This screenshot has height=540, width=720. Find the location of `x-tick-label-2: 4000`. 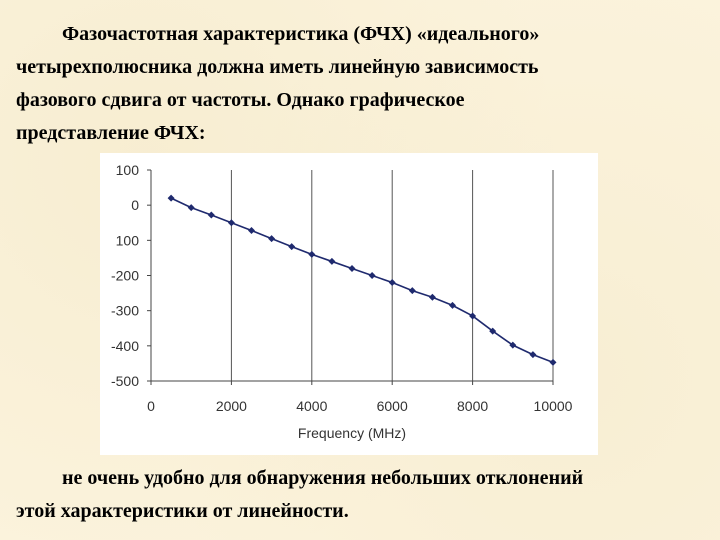

x-tick-label-2: 4000 is located at coordinates (311, 406).